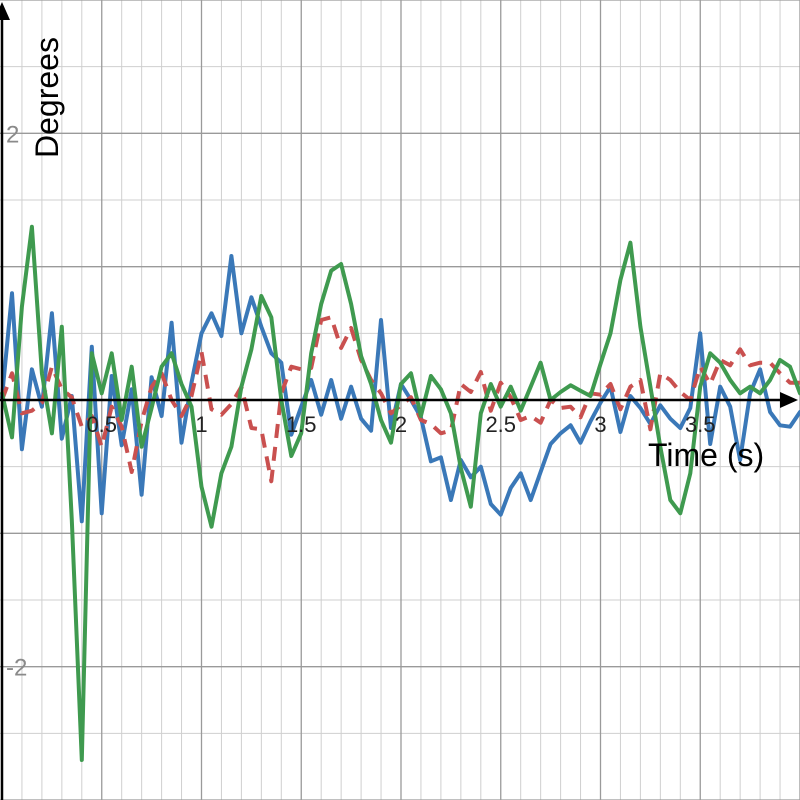 The image size is (800, 800). Describe the element at coordinates (301, 424) in the screenshot. I see `x-tick-label: 1.5` at that location.